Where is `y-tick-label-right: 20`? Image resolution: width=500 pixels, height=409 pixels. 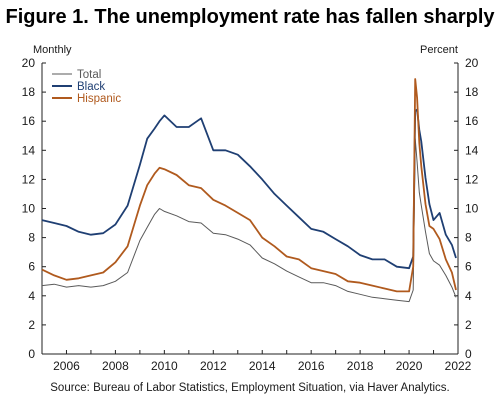
y-tick-label-right: 20 is located at coordinates (472, 63).